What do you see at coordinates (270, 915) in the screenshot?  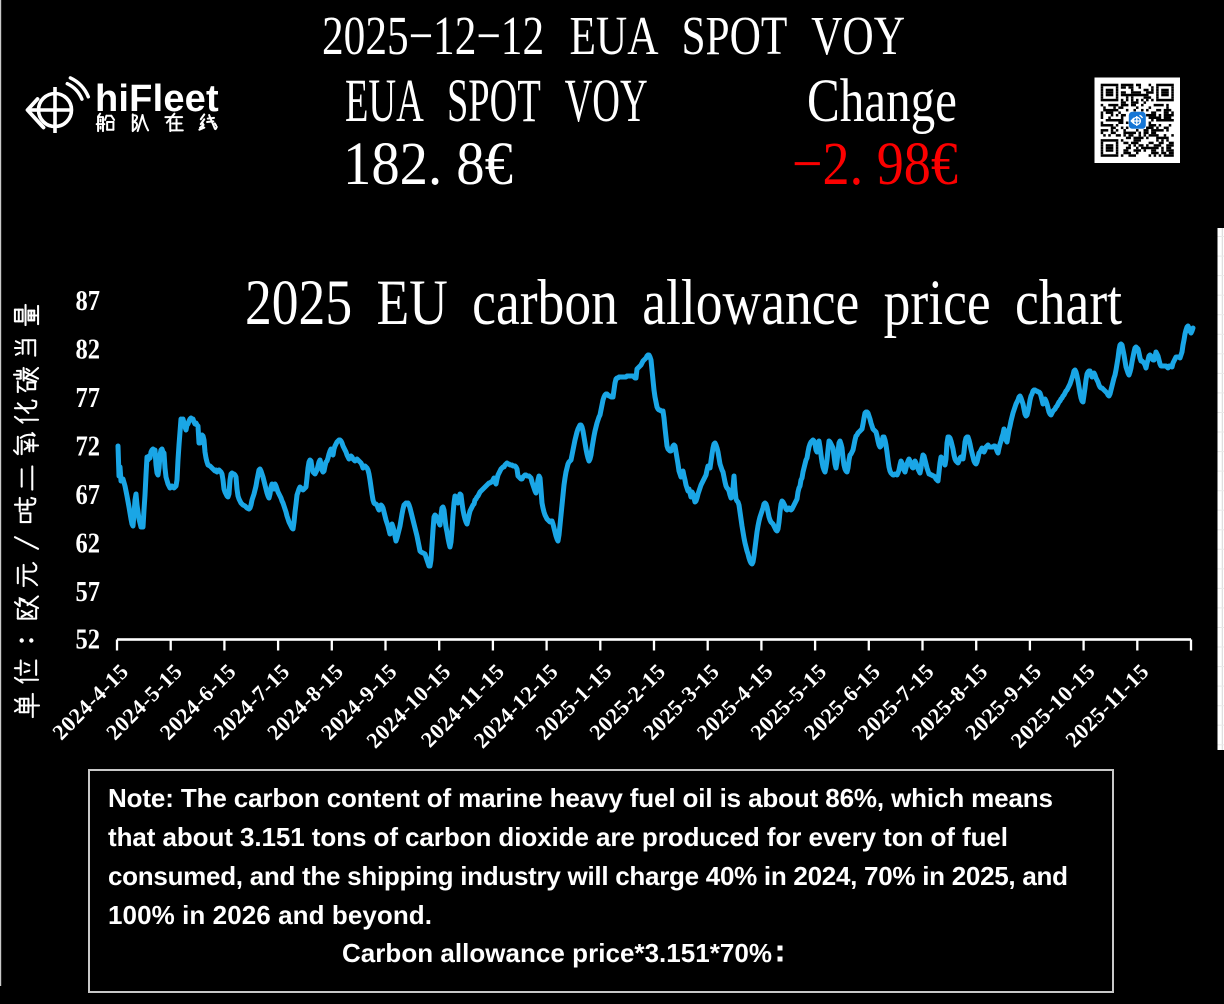 I see `svg-text: 100% in 2026 and beyond.` at bounding box center [270, 915].